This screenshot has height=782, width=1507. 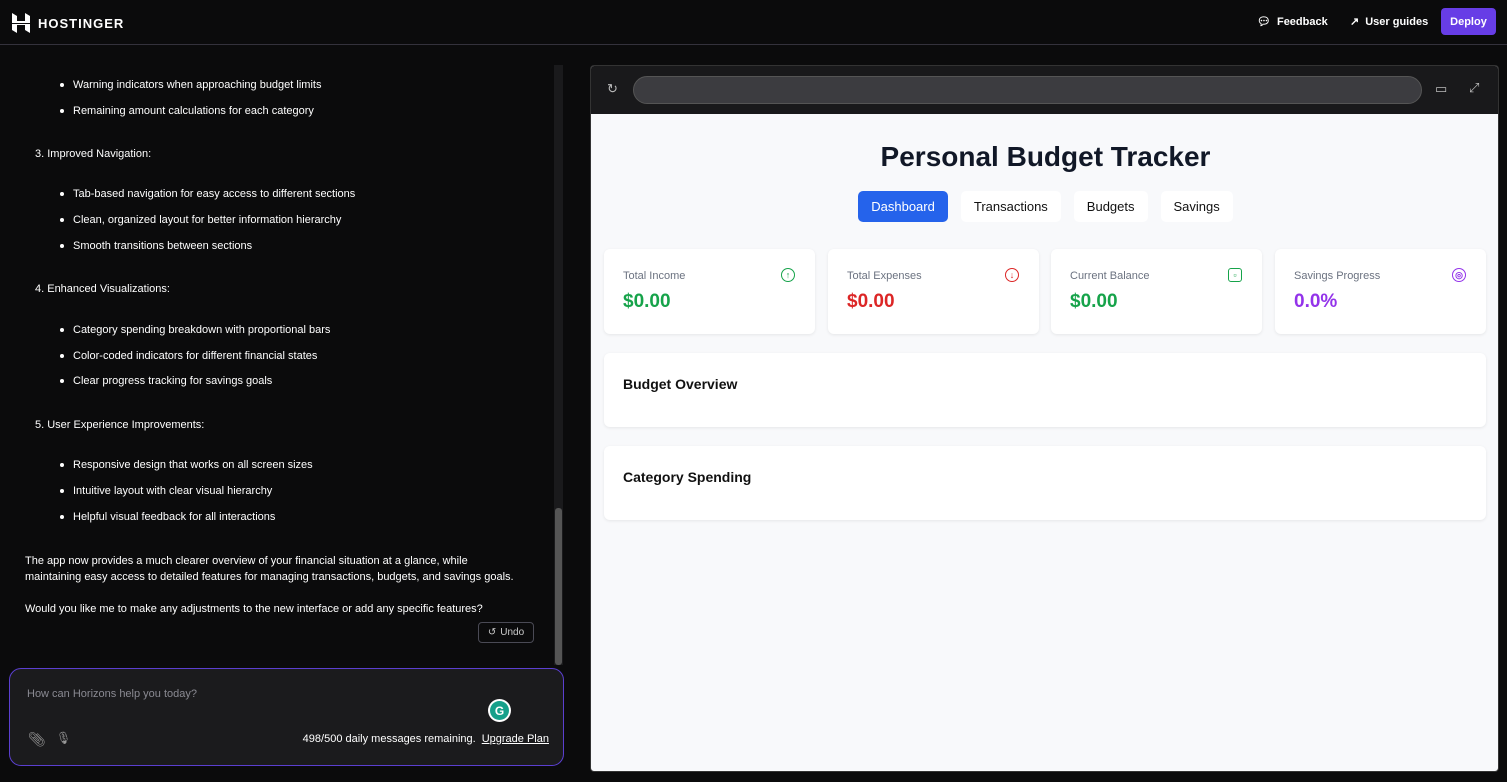 What do you see at coordinates (1045, 390) in the screenshot?
I see `budget-overview-section: Budget Overview` at bounding box center [1045, 390].